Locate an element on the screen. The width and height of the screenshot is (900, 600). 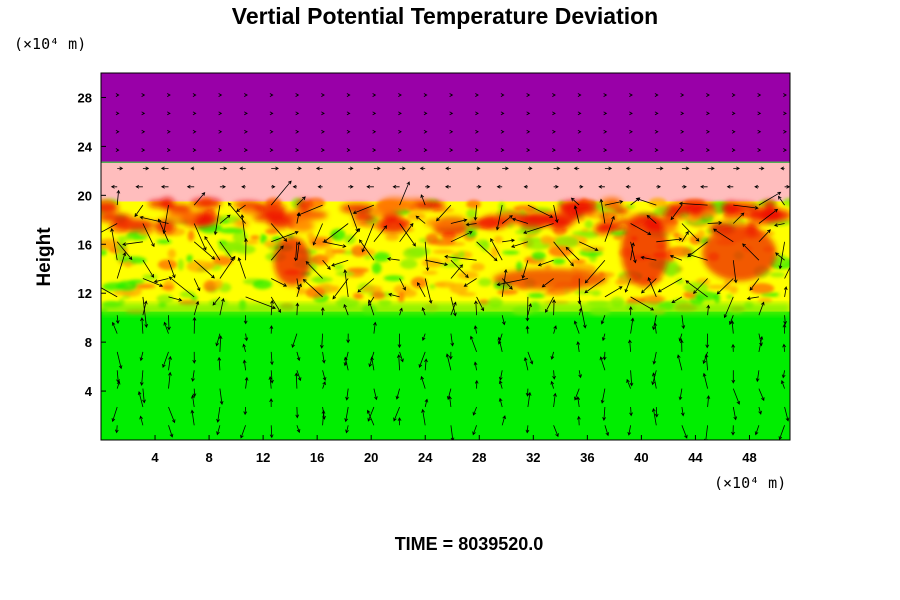
y-tick-label: 20 is located at coordinates (85, 195).